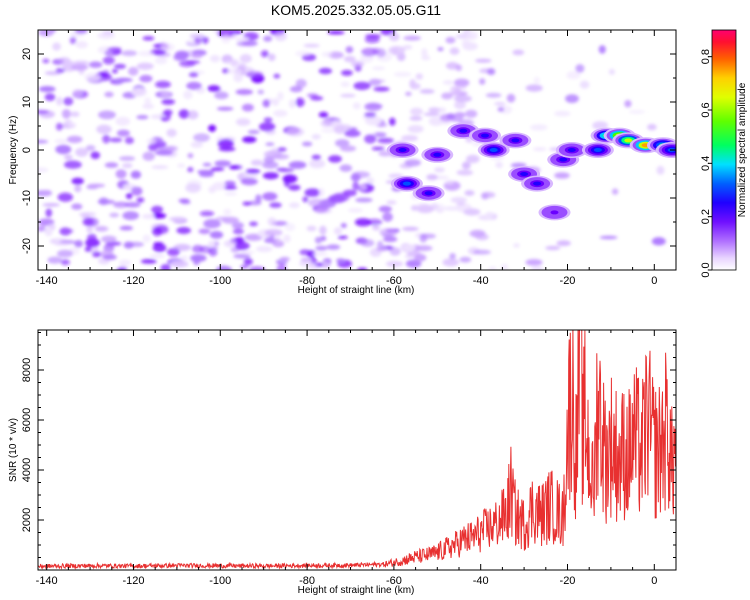 The height and width of the screenshot is (600, 750). I want to click on y-tick-label: -10, so click(27, 198).